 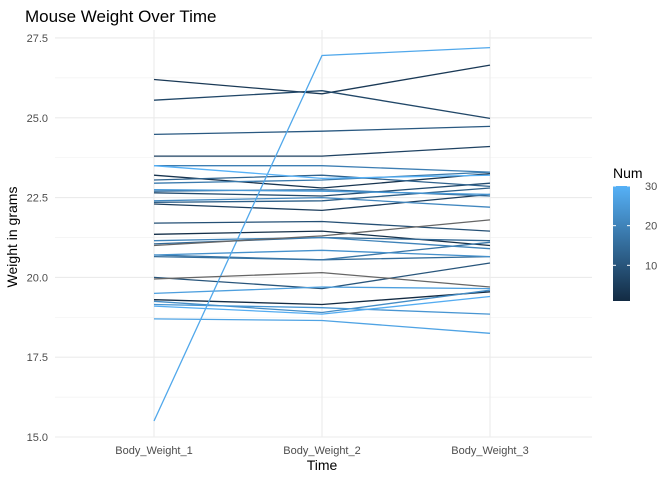 I want to click on y-tick-label: 22.5, so click(x=37, y=199).